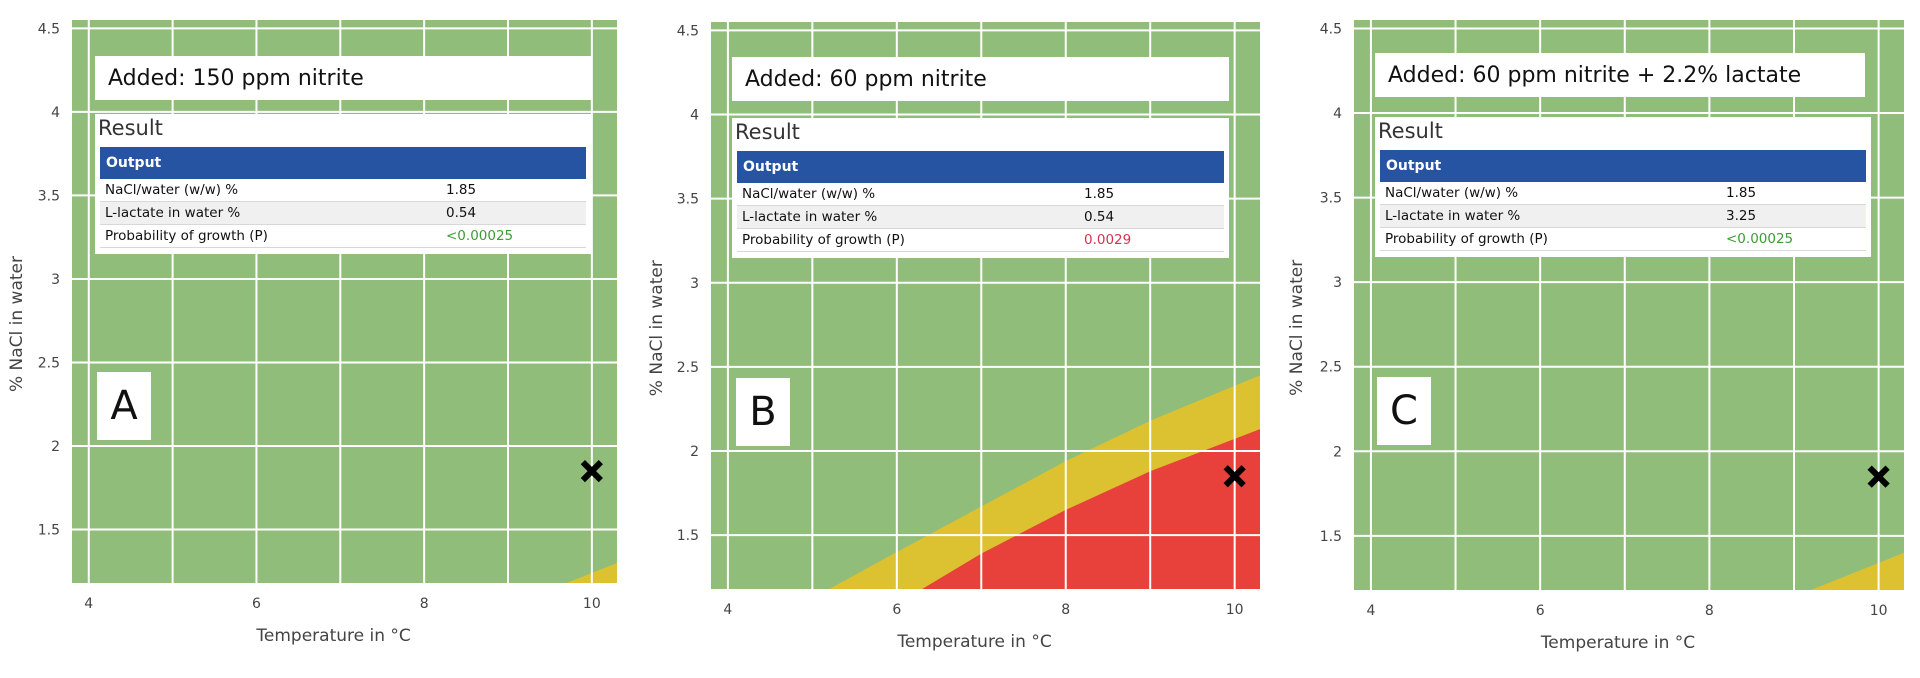 The image size is (1920, 678). I want to click on panel-caption-b: Added: 60 ppm nitrite, so click(980, 79).